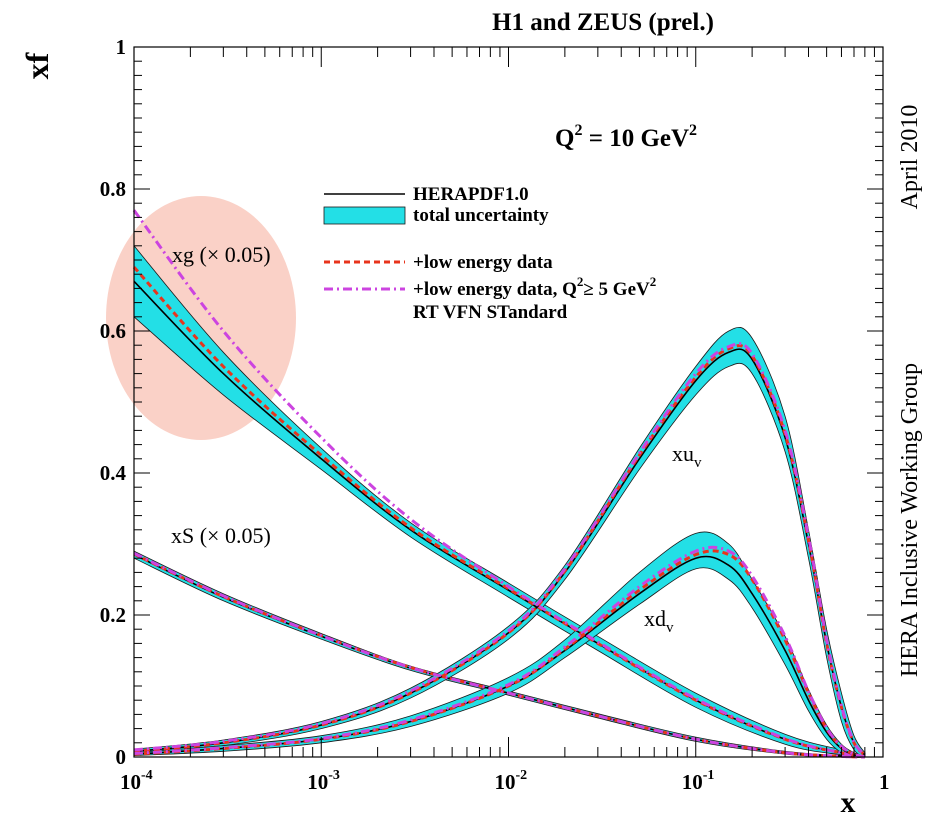 This screenshot has width=933, height=814. I want to click on q2-unit-superscript: 2, so click(693, 130).